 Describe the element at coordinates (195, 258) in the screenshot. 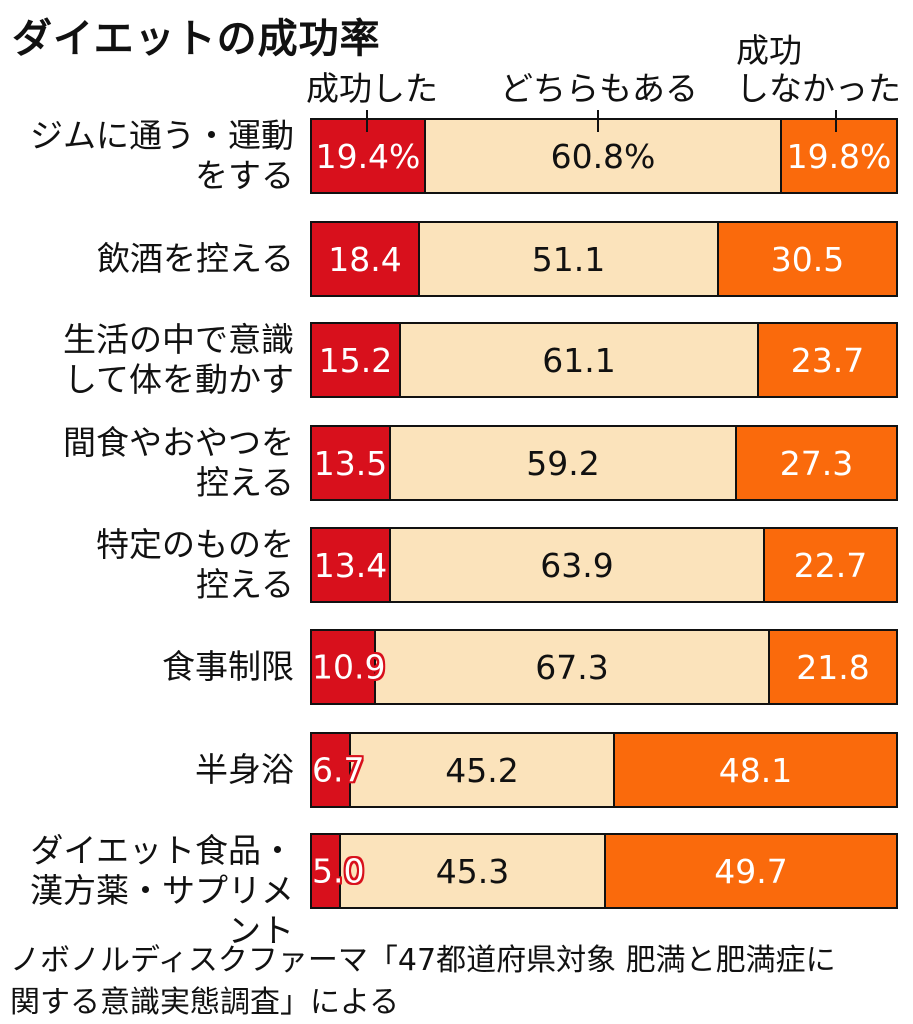

I see `category-label: 飲酒を控える` at that location.